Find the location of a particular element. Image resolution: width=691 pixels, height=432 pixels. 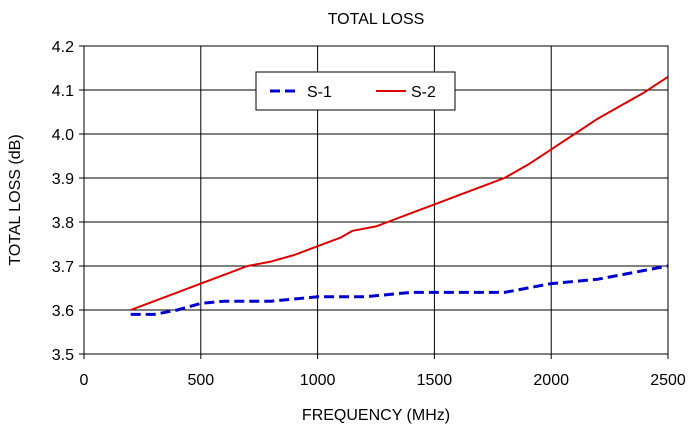

chart-title: TOTAL LOSS is located at coordinates (376, 19).